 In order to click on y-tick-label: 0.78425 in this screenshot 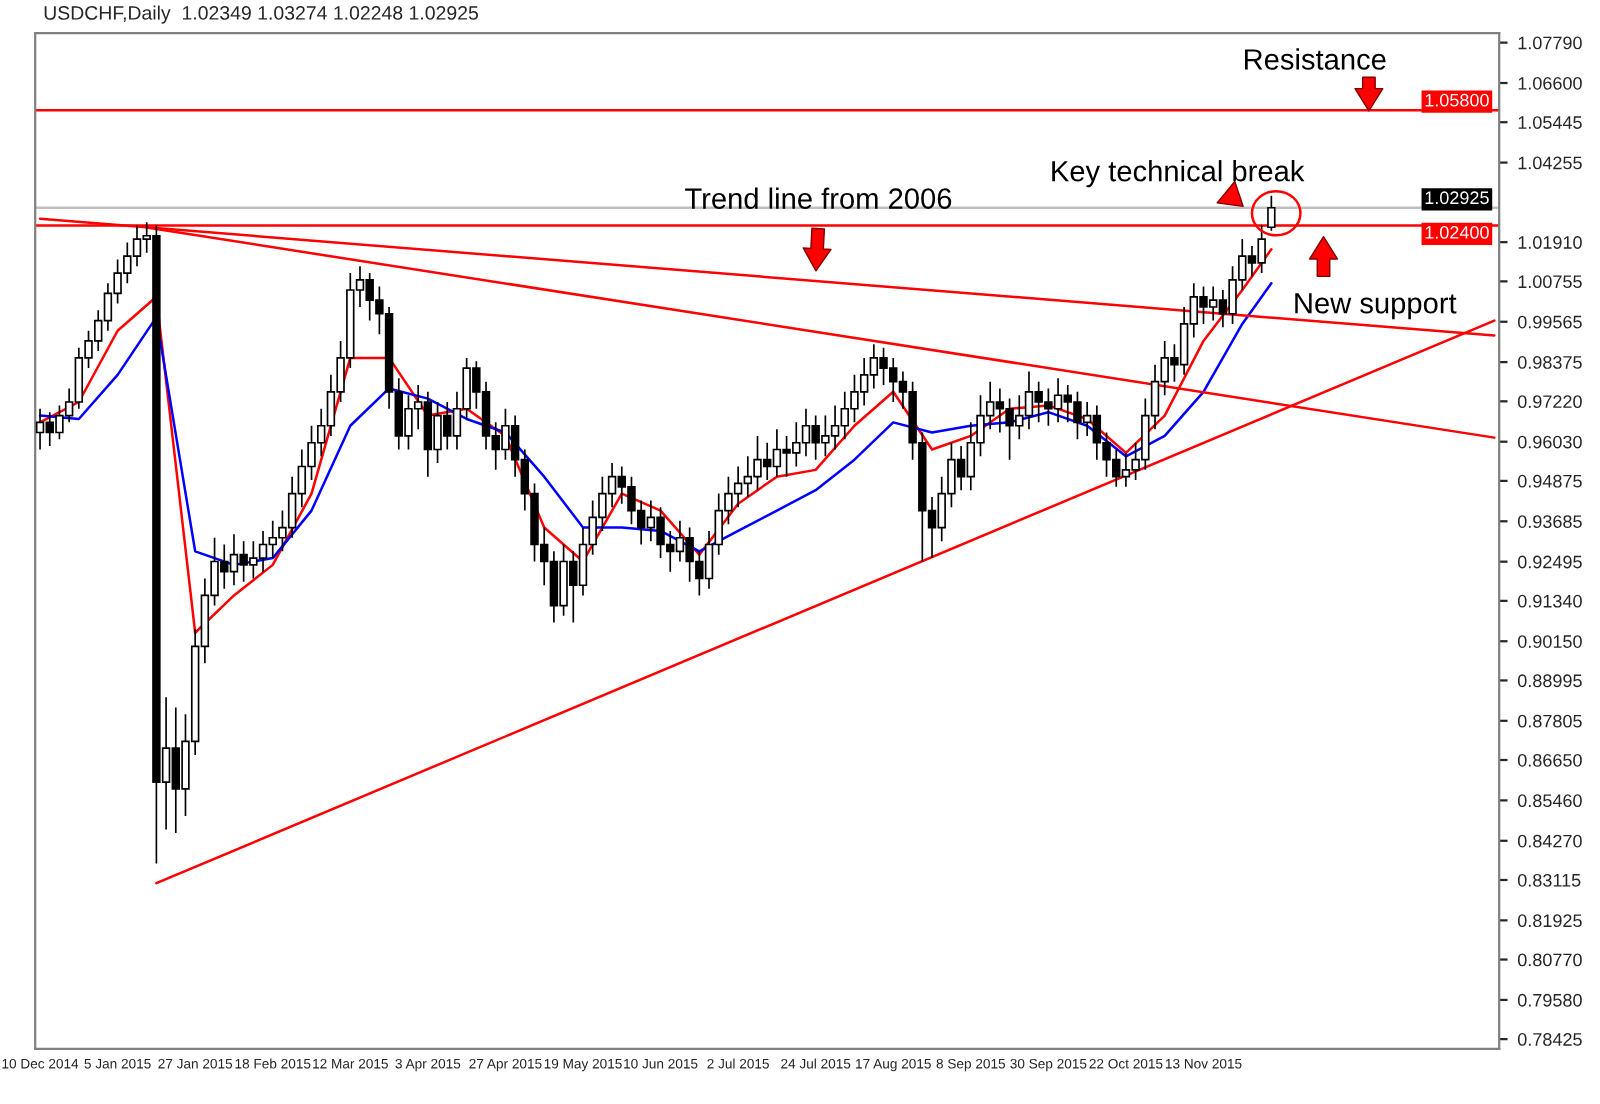, I will do `click(1549, 1039)`.